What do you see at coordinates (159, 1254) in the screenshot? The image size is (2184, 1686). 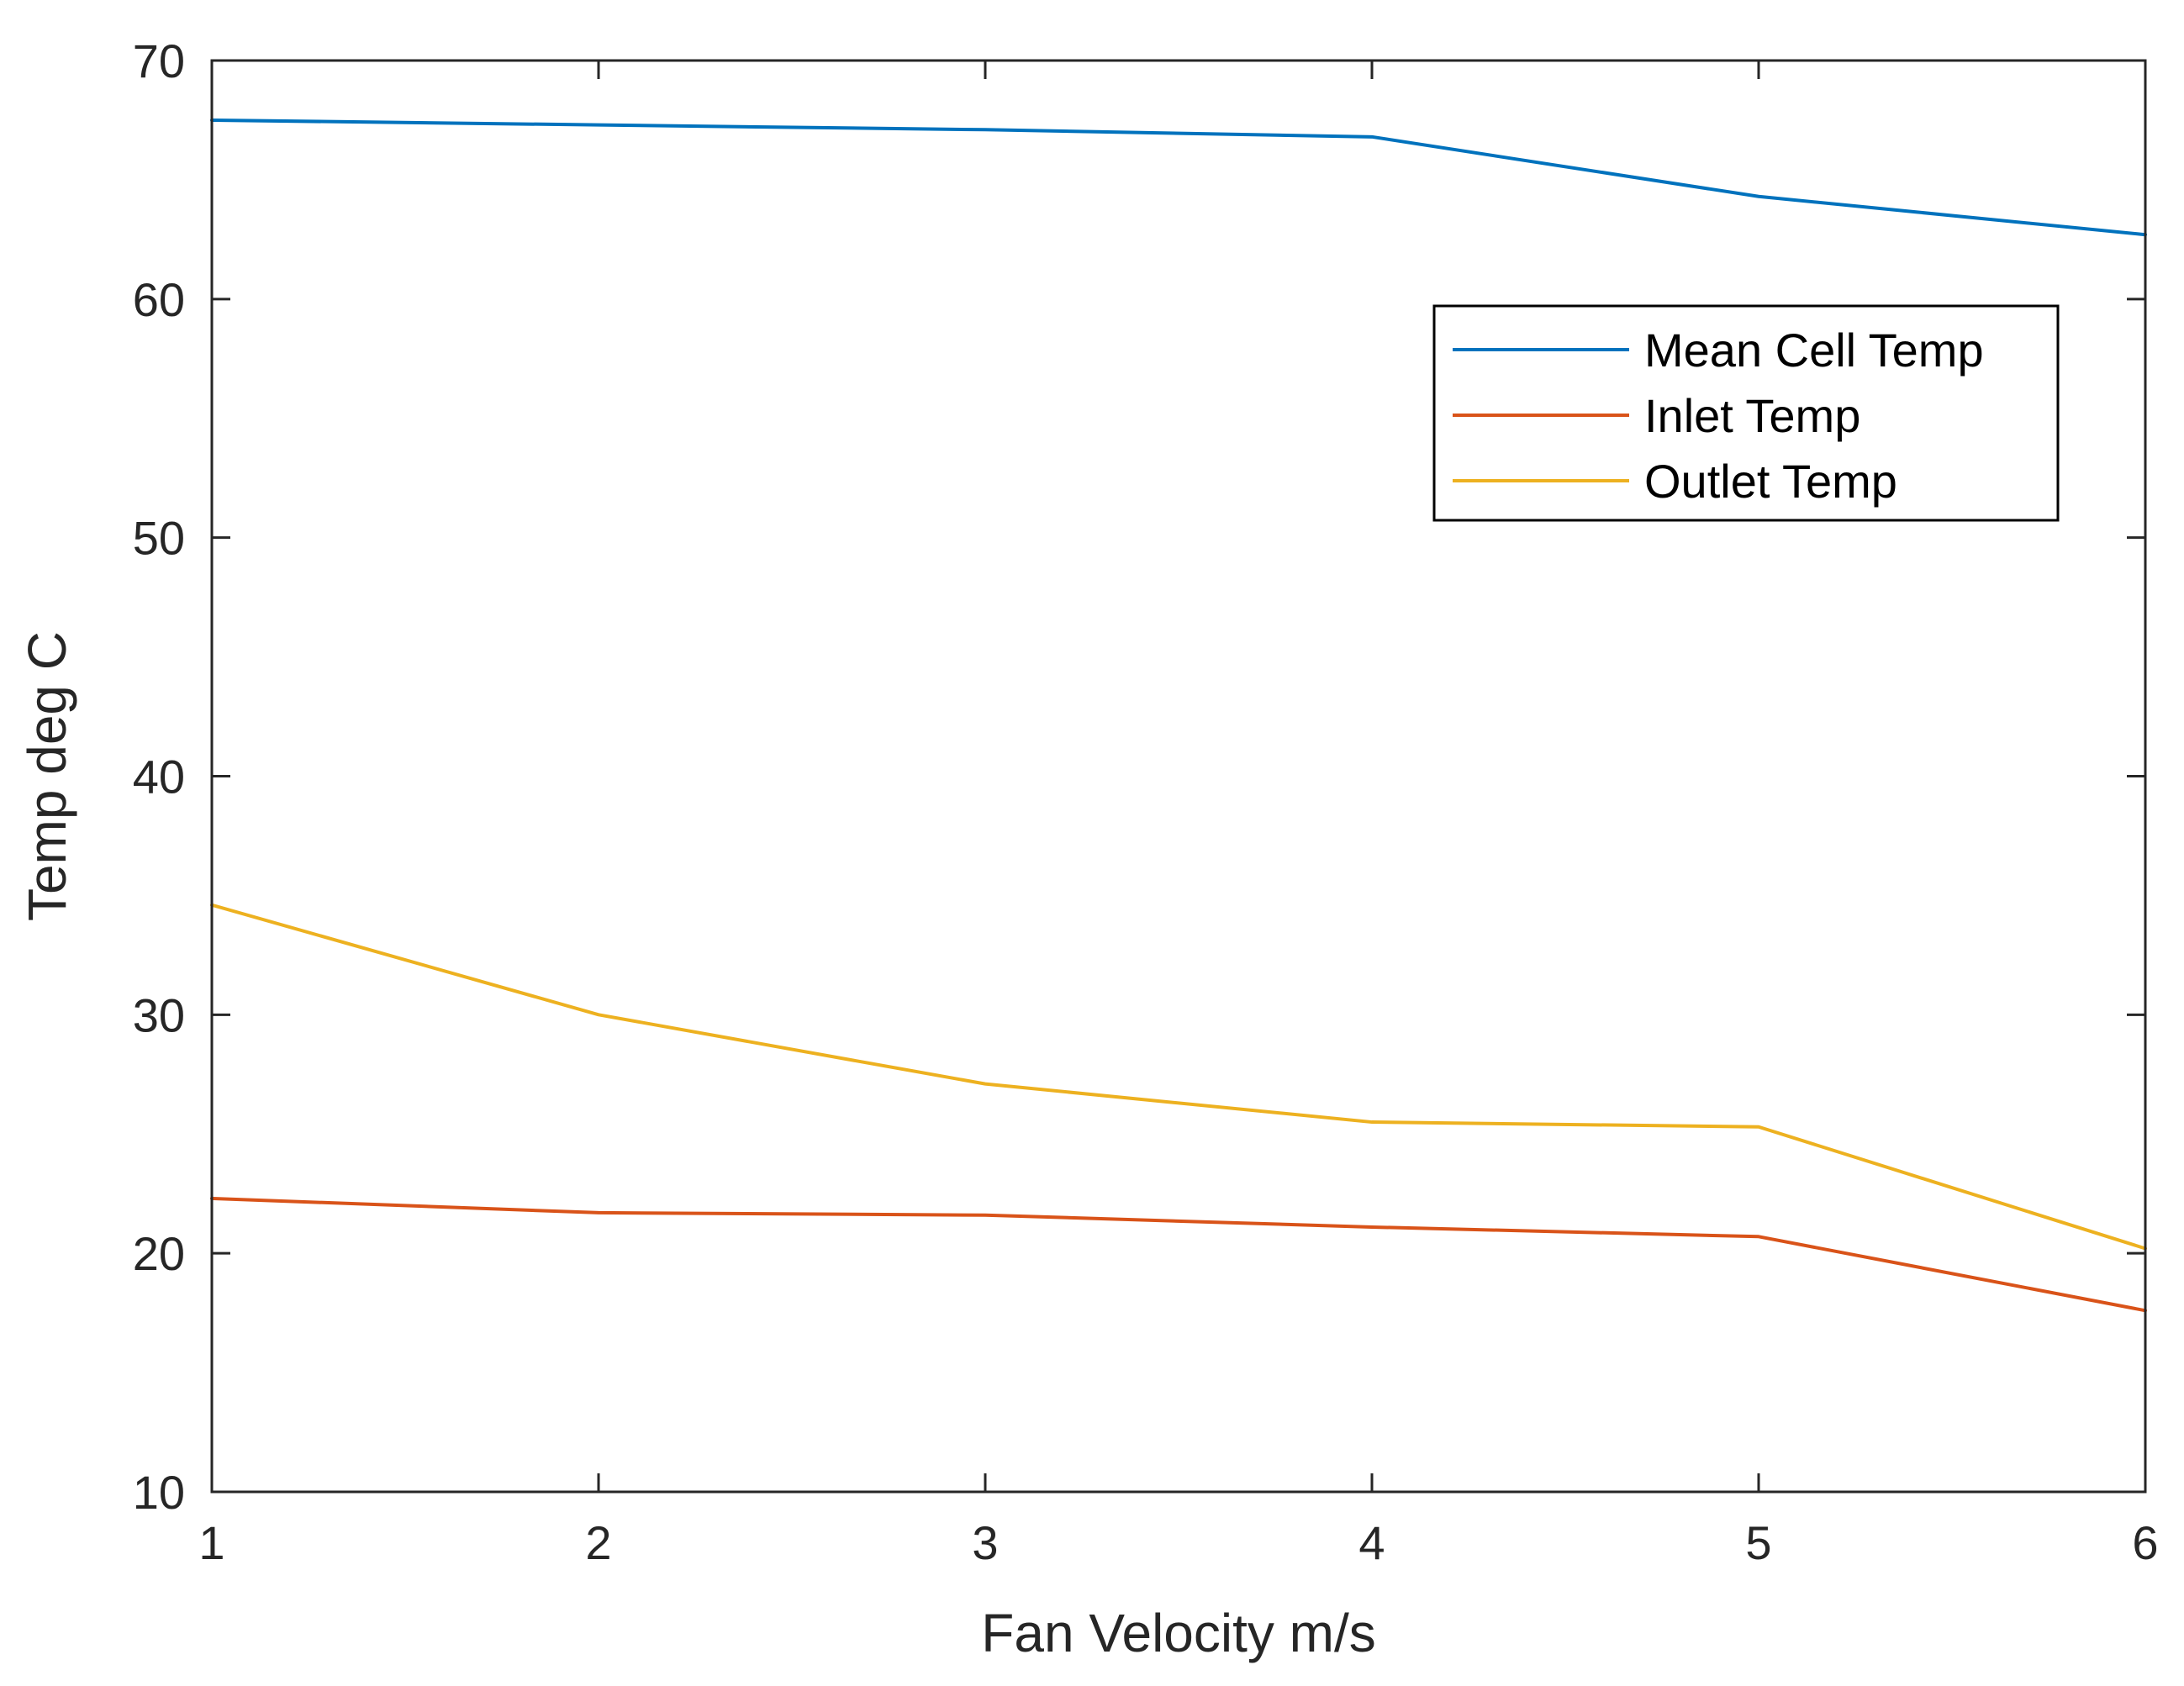 I see `y-tick-label: 20` at bounding box center [159, 1254].